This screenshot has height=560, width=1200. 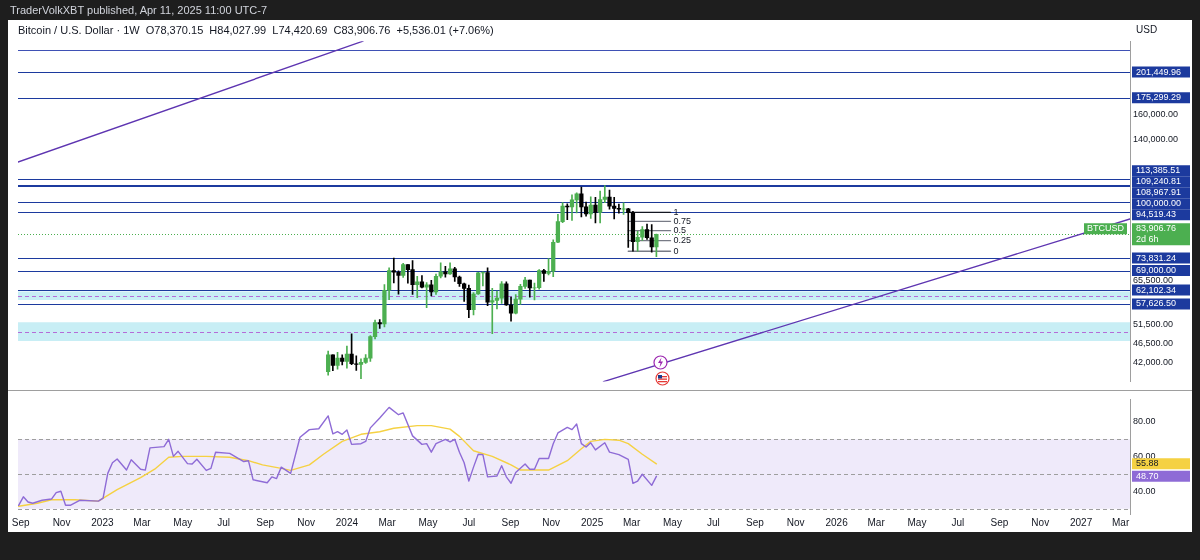 What do you see at coordinates (1159, 97) in the screenshot?
I see `ref-line-label: 175,299.29` at bounding box center [1159, 97].